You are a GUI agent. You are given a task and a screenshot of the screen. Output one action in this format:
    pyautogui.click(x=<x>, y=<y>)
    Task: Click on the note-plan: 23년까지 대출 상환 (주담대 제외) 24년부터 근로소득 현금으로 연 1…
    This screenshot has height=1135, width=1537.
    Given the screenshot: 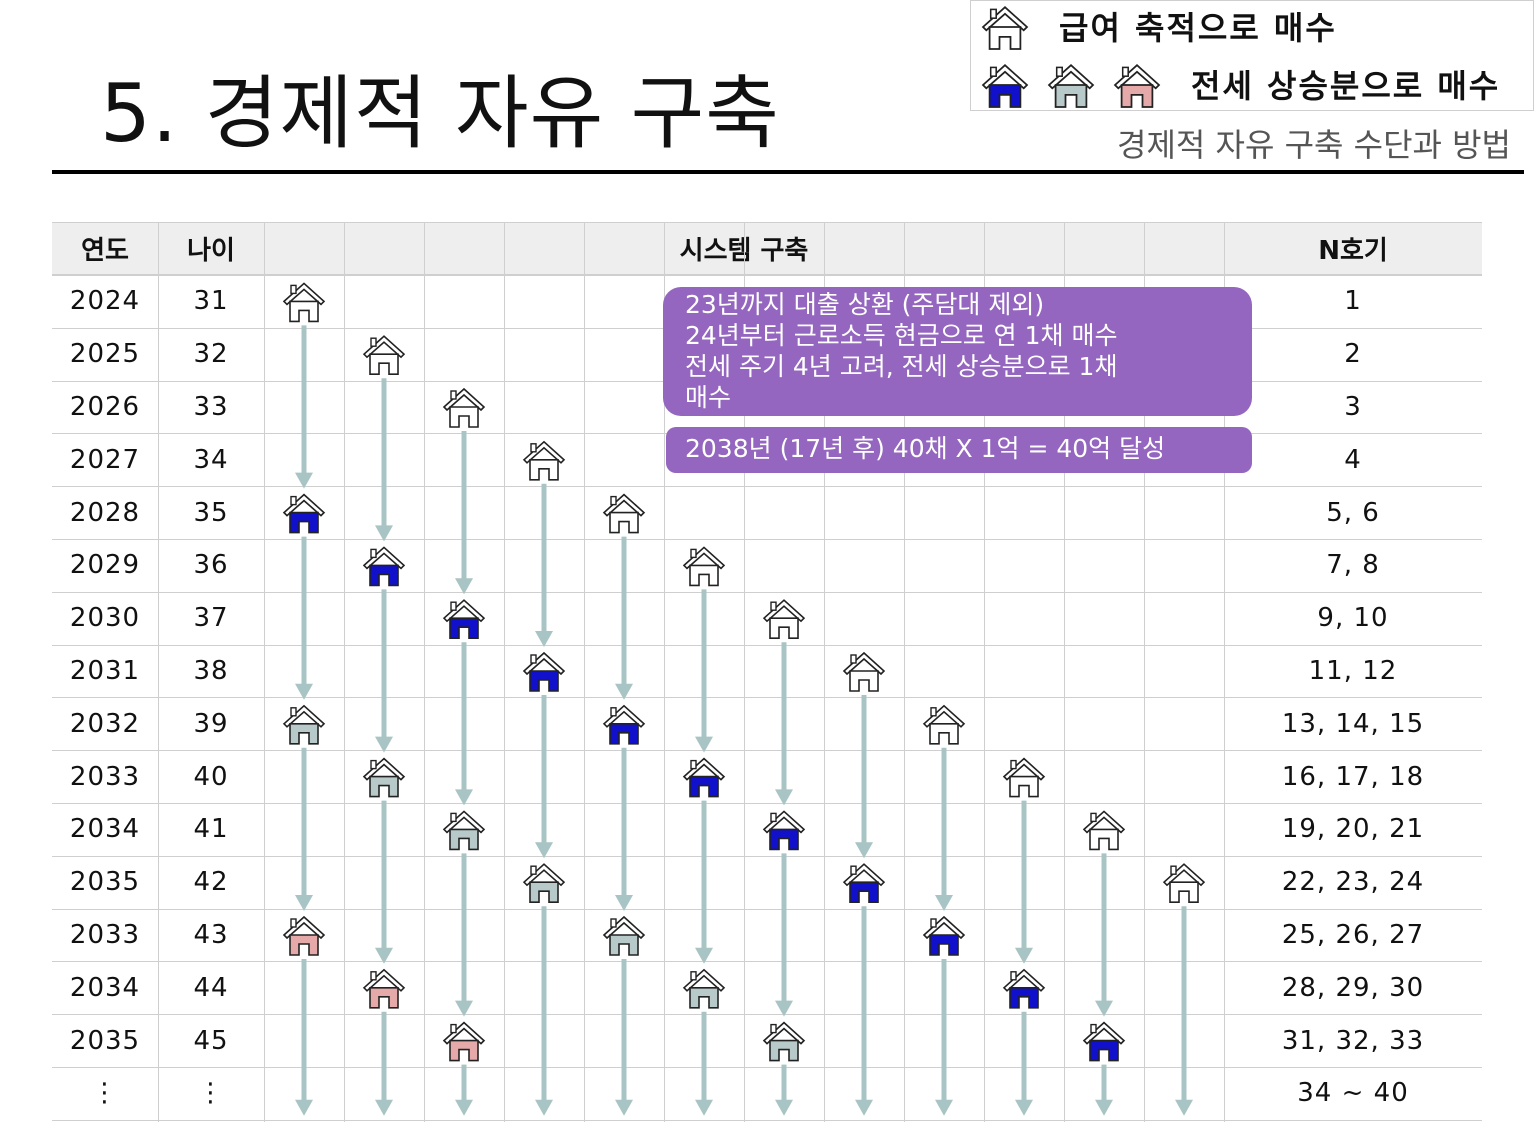 What is the action you would take?
    pyautogui.click(x=957, y=351)
    